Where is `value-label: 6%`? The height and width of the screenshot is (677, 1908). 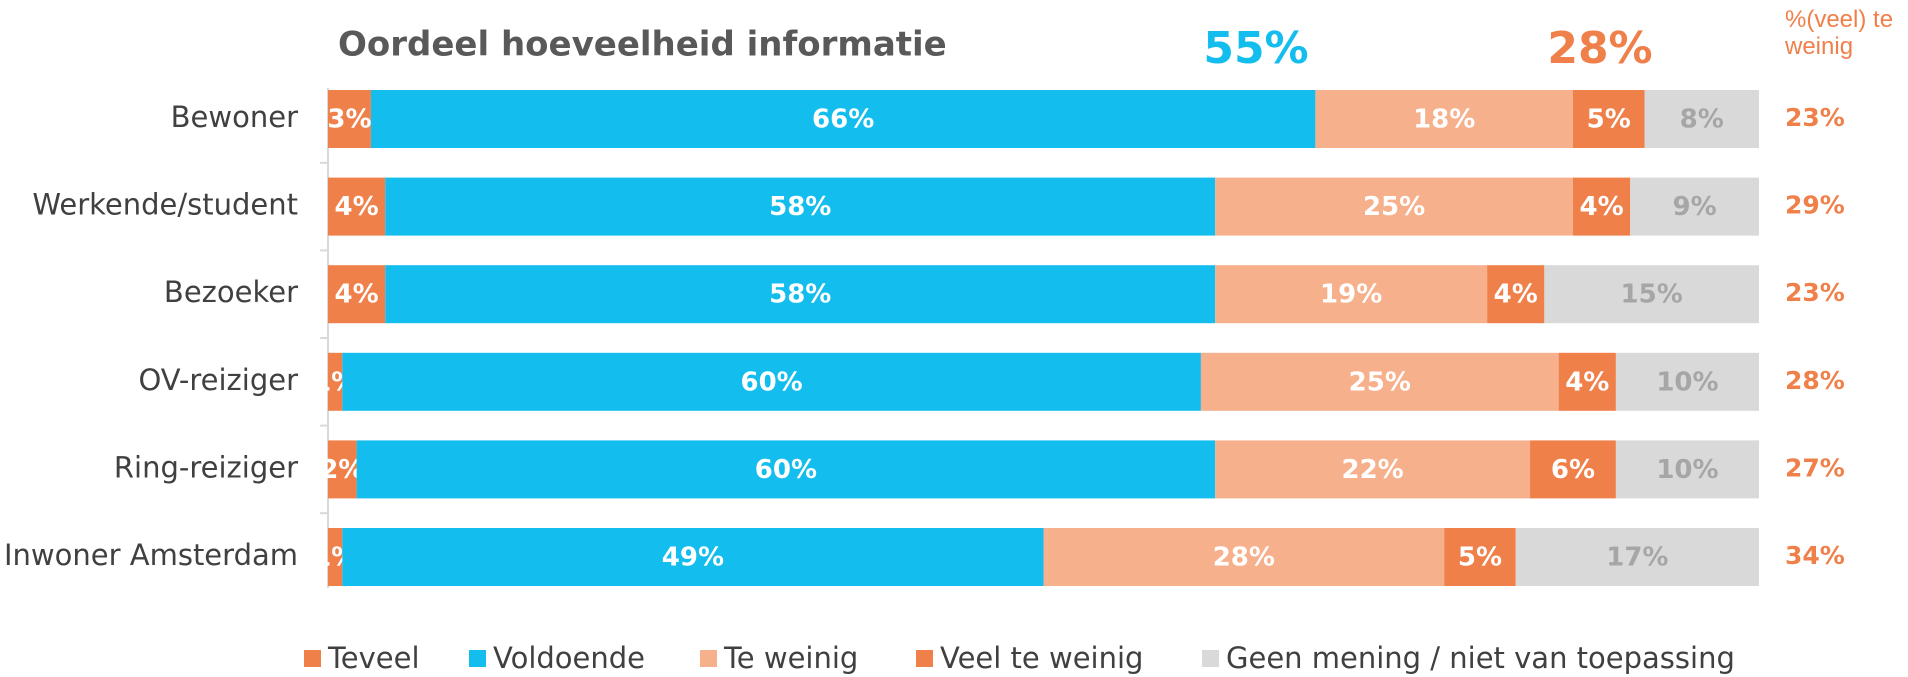
value-label: 6% is located at coordinates (1573, 470).